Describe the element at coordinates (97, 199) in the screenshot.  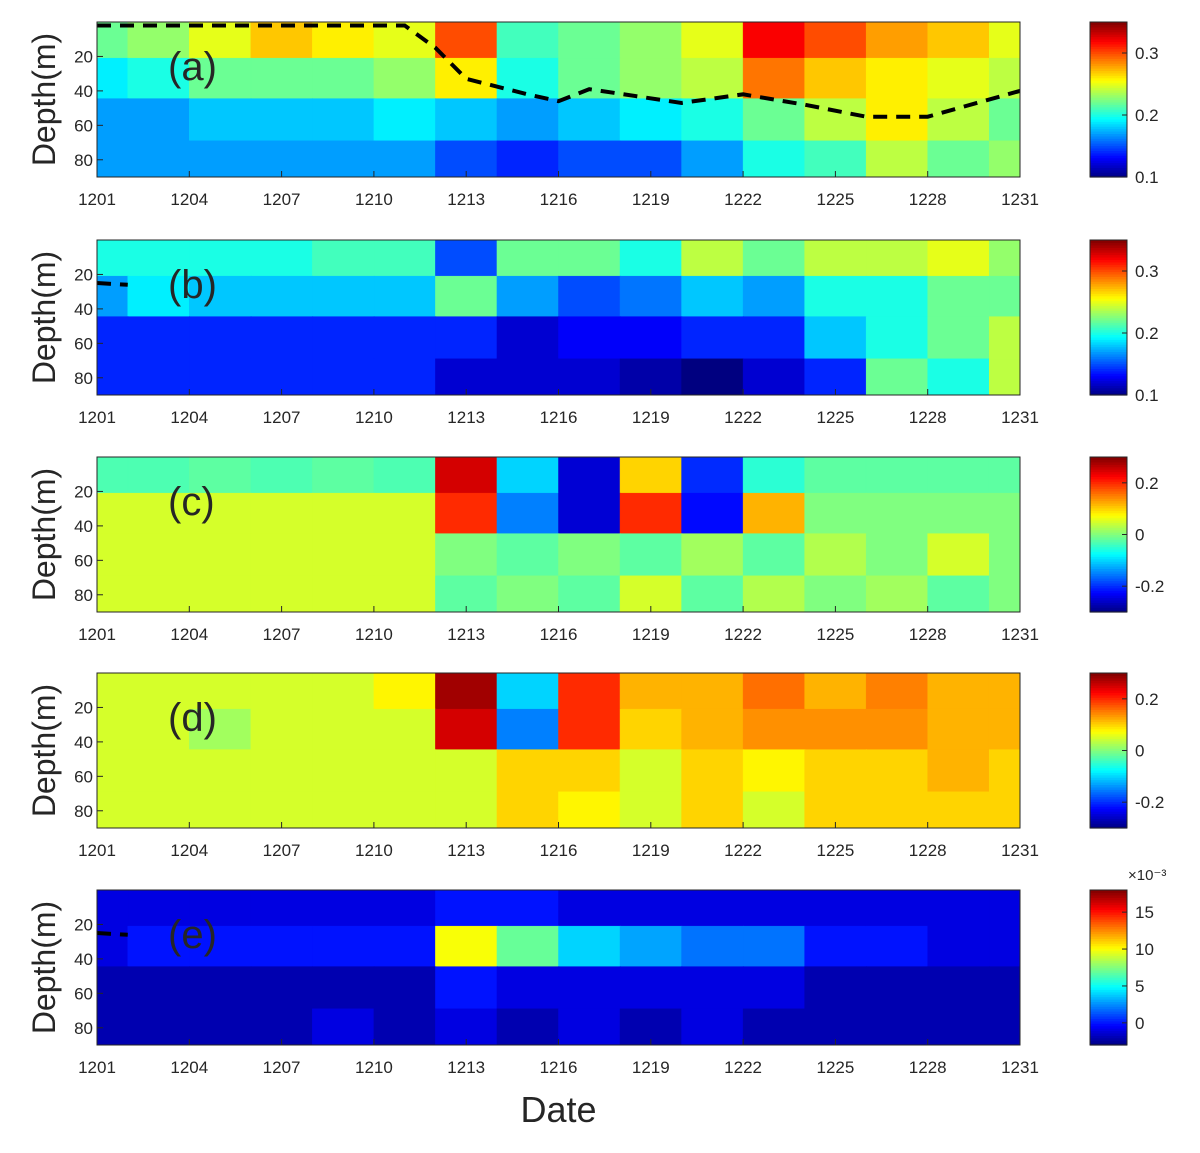
I see `x-tick-label: 1201` at that location.